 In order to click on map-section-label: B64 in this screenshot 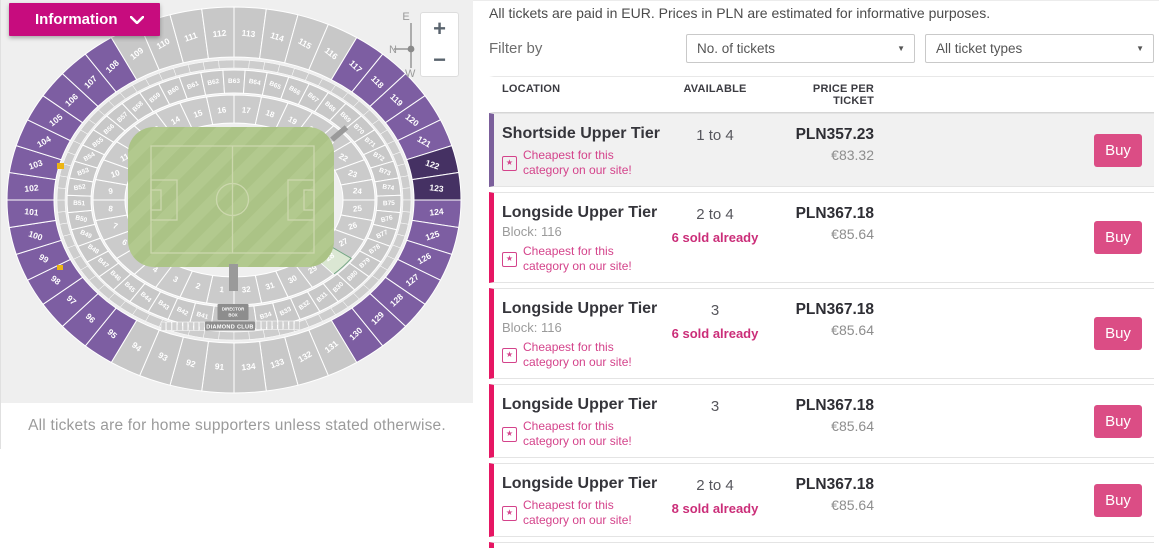, I will do `click(254, 82)`.